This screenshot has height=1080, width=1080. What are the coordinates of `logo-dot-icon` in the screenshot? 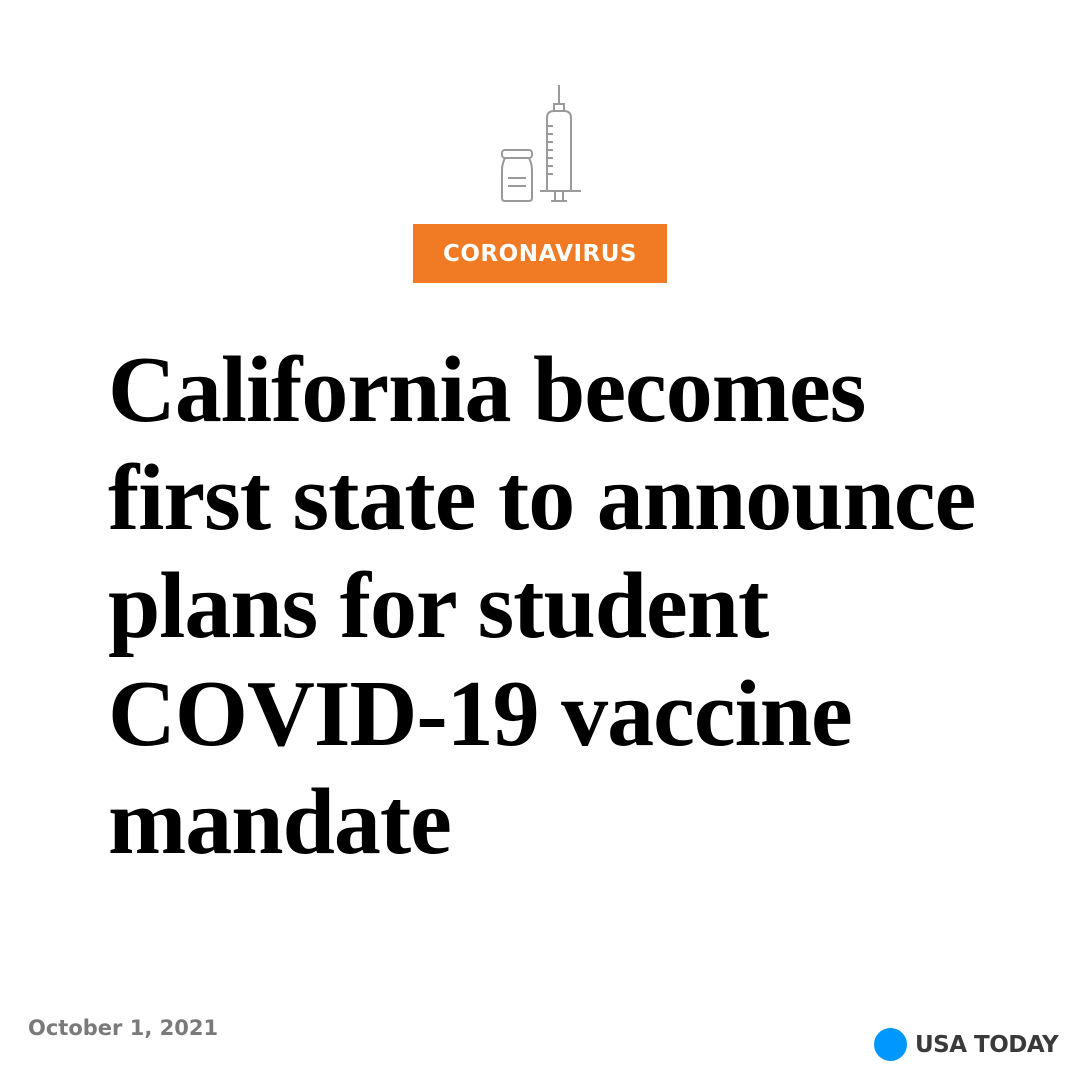 It's located at (890, 1044).